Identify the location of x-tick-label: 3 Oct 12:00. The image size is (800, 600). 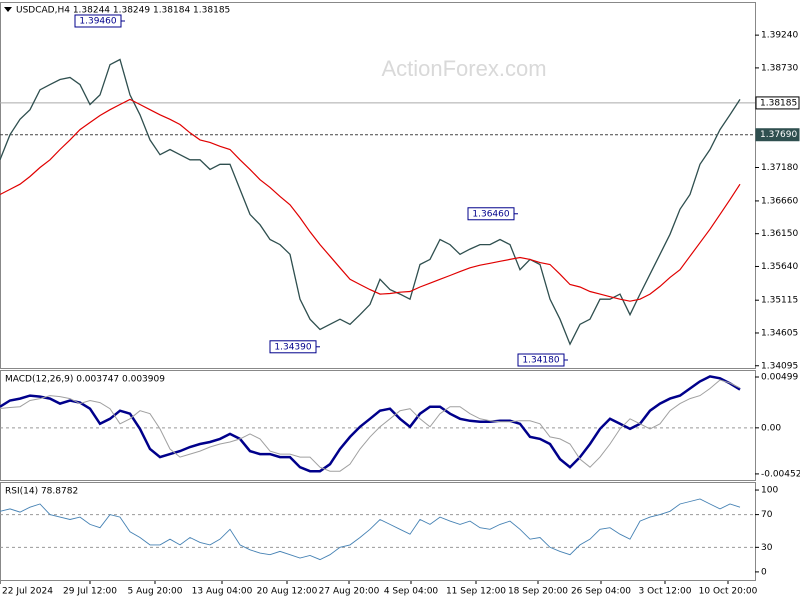
(665, 592).